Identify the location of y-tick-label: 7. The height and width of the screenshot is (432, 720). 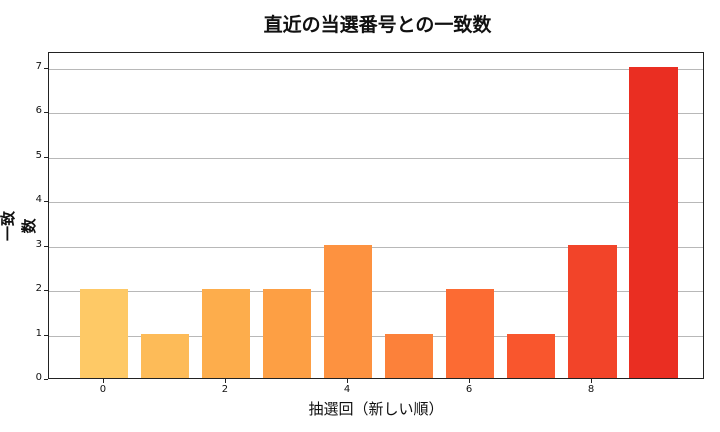
(38, 66).